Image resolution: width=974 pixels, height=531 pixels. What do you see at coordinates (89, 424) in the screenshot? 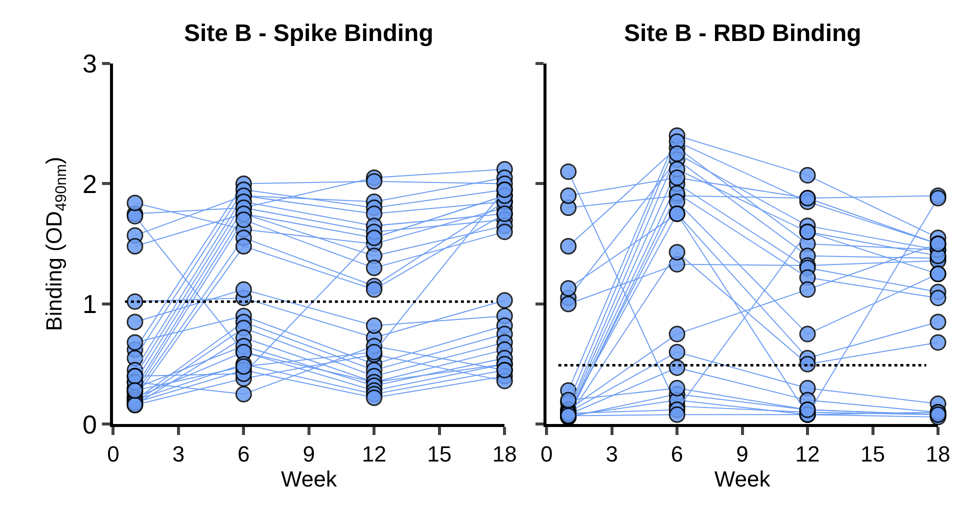
I see `y-tick-label: 0` at bounding box center [89, 424].